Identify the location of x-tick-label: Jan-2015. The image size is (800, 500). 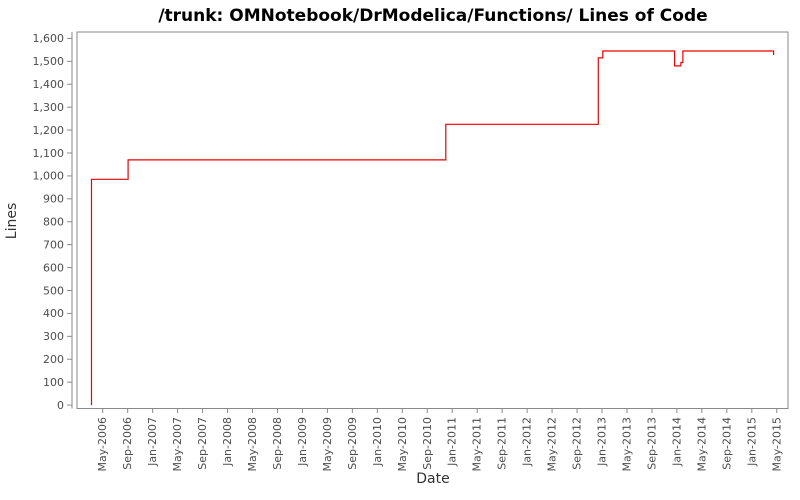
(751, 442).